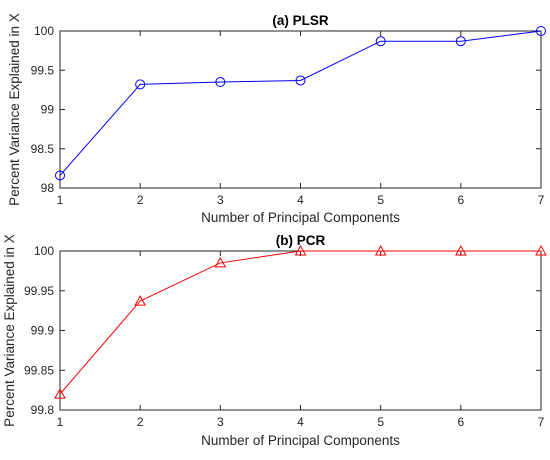 The image size is (550, 460). Describe the element at coordinates (43, 331) in the screenshot. I see `pcr-ytick-label: 99.9` at that location.